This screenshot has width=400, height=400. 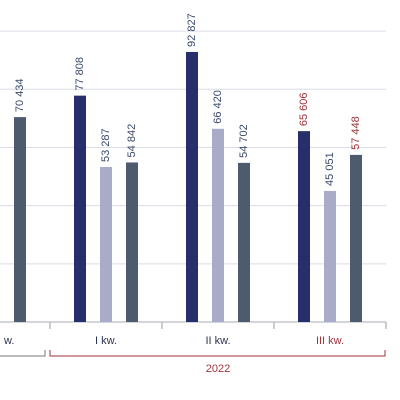 What do you see at coordinates (217, 341) in the screenshot?
I see `x-tick-label: II kw.` at bounding box center [217, 341].